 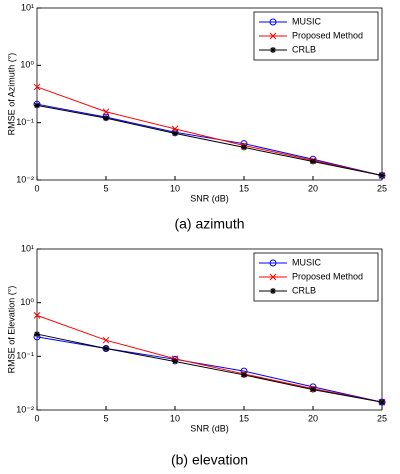 I want to click on caption: (a) azimuth, so click(x=209, y=224).